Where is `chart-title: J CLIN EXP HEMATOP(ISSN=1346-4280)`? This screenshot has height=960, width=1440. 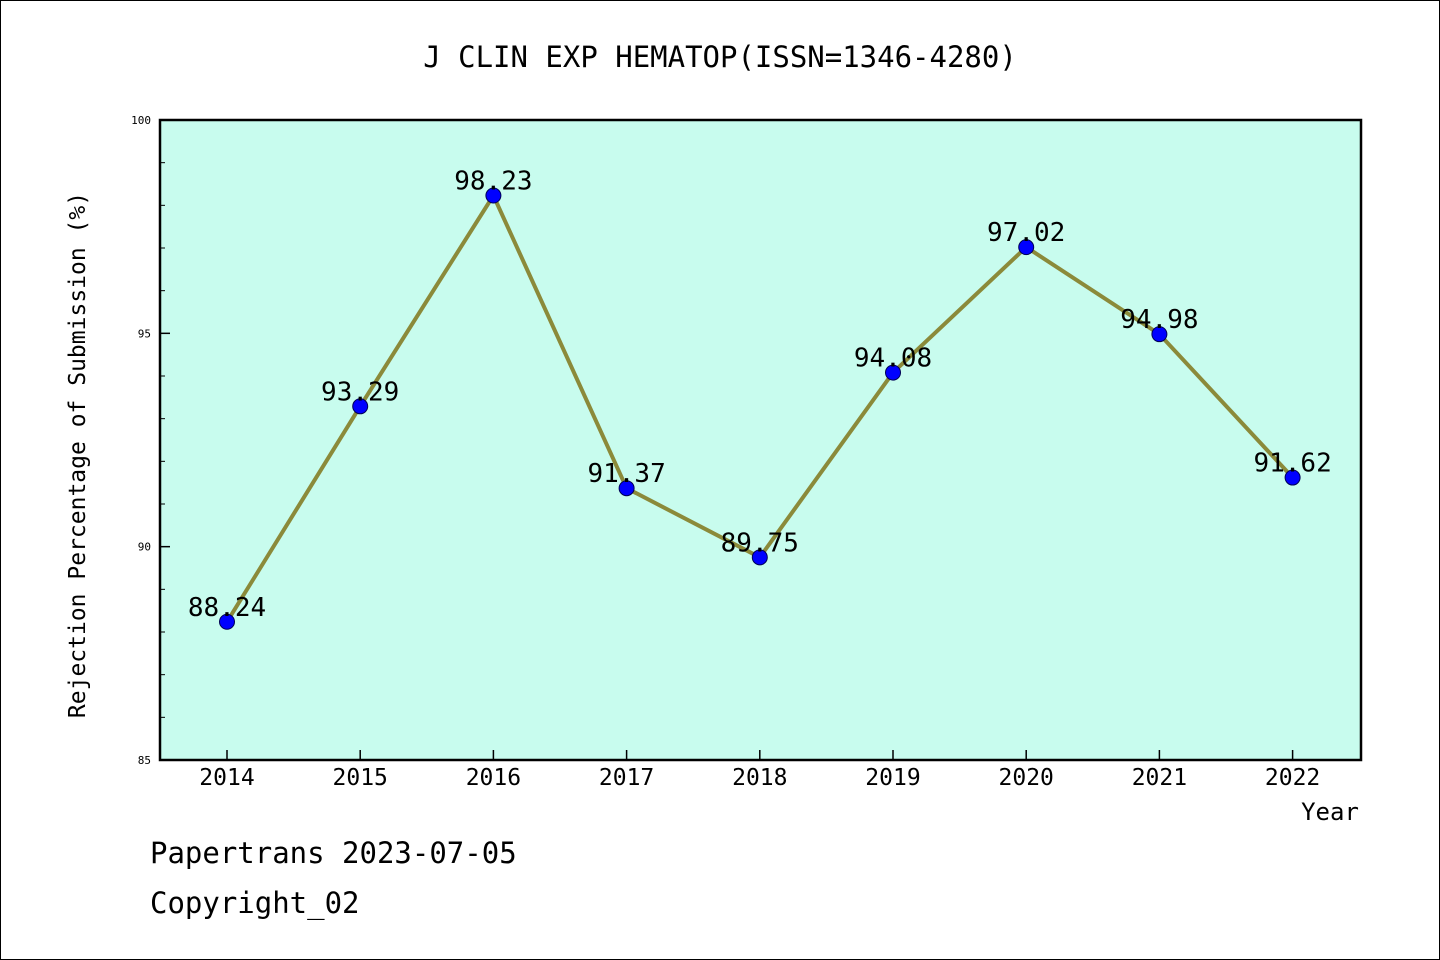 chart-title: J CLIN EXP HEMATOP(ISSN=1346-4280) is located at coordinates (720, 57).